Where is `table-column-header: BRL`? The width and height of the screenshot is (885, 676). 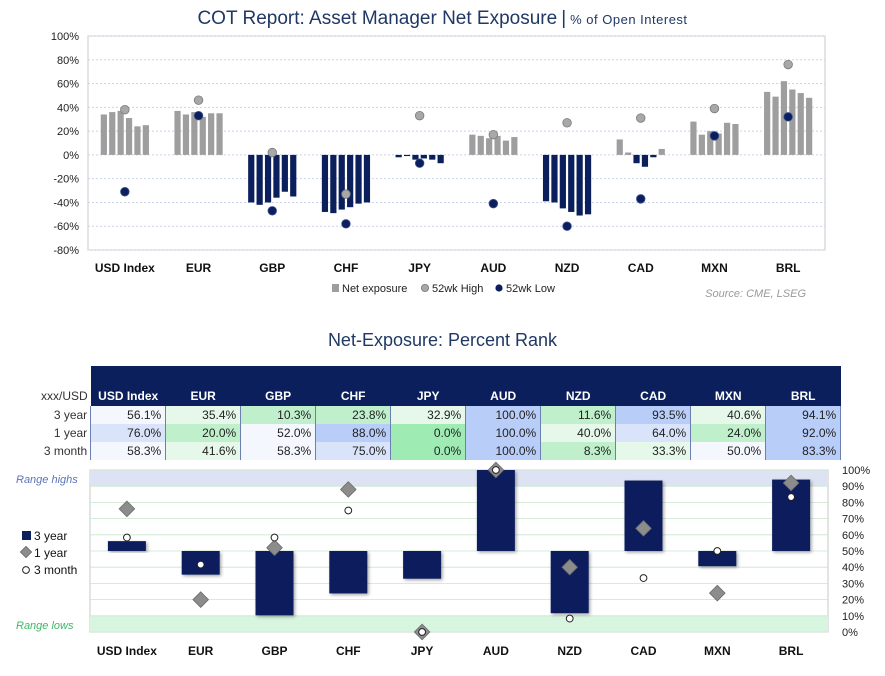 table-column-header: BRL is located at coordinates (803, 396).